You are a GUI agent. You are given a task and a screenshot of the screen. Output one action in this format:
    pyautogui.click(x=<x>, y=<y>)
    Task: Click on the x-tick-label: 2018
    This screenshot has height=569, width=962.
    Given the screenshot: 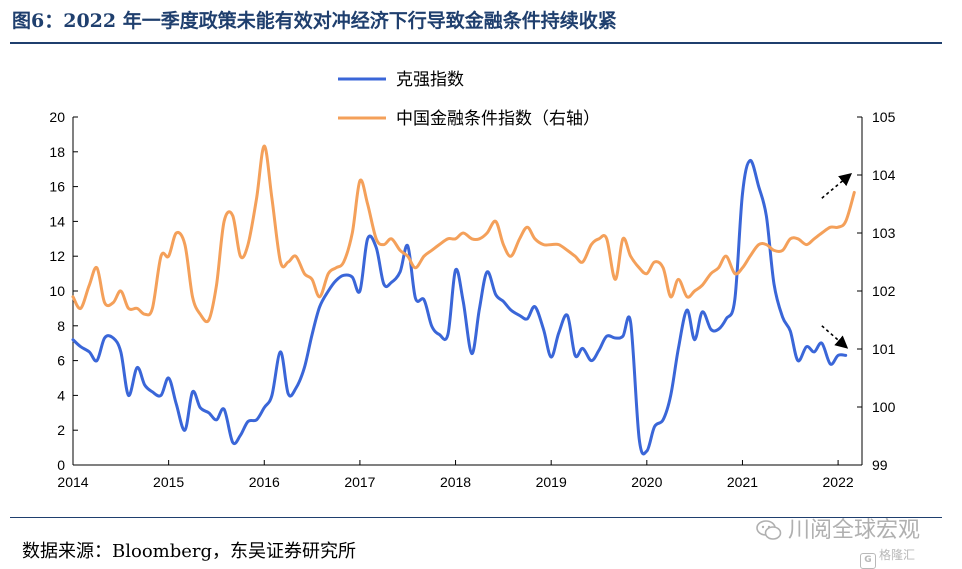 What is the action you would take?
    pyautogui.click(x=455, y=482)
    